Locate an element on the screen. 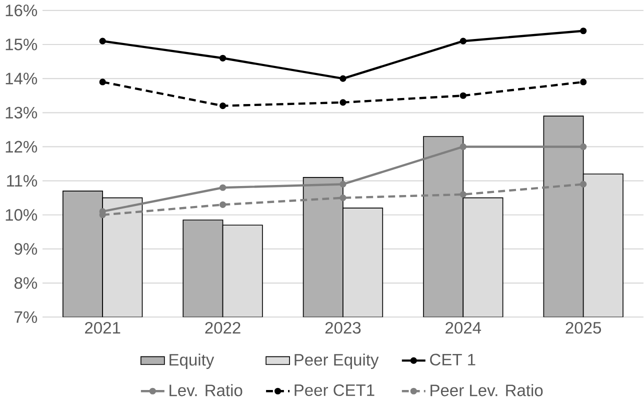 This screenshot has height=404, width=644. y-tick-label: 15% is located at coordinates (22, 44).